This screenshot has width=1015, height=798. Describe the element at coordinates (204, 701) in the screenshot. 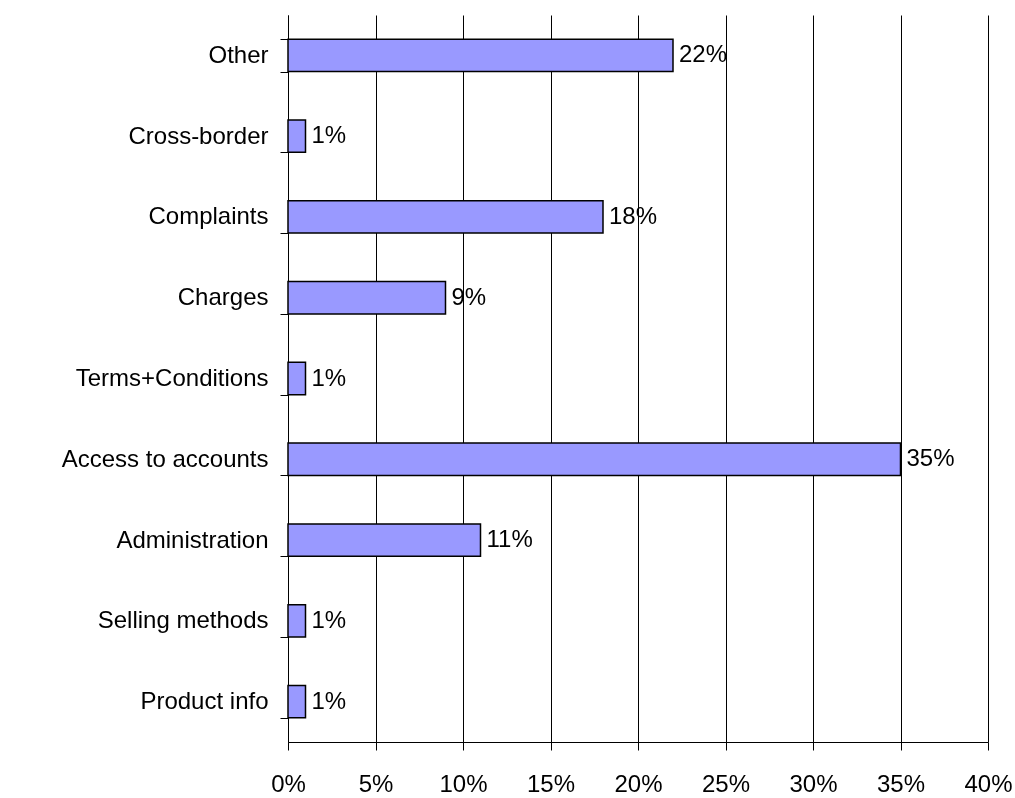

I see `y-tick-label: Product info` at that location.